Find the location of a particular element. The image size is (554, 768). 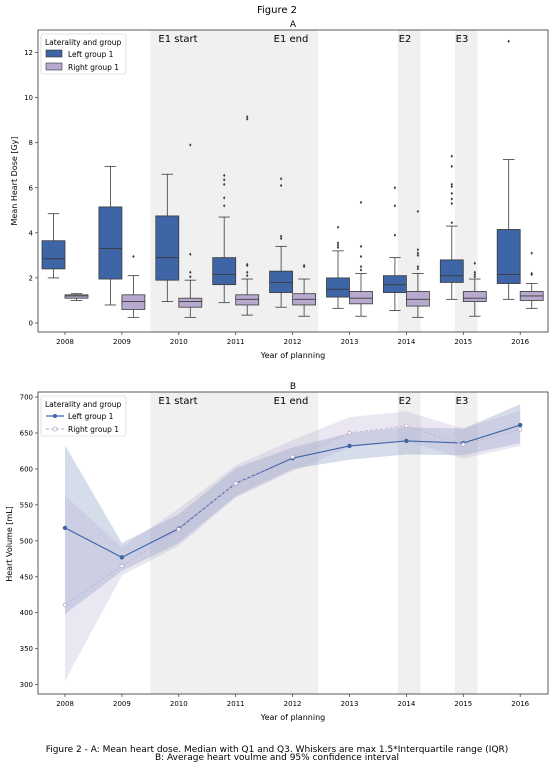

box-left-2008 is located at coordinates (53, 246).